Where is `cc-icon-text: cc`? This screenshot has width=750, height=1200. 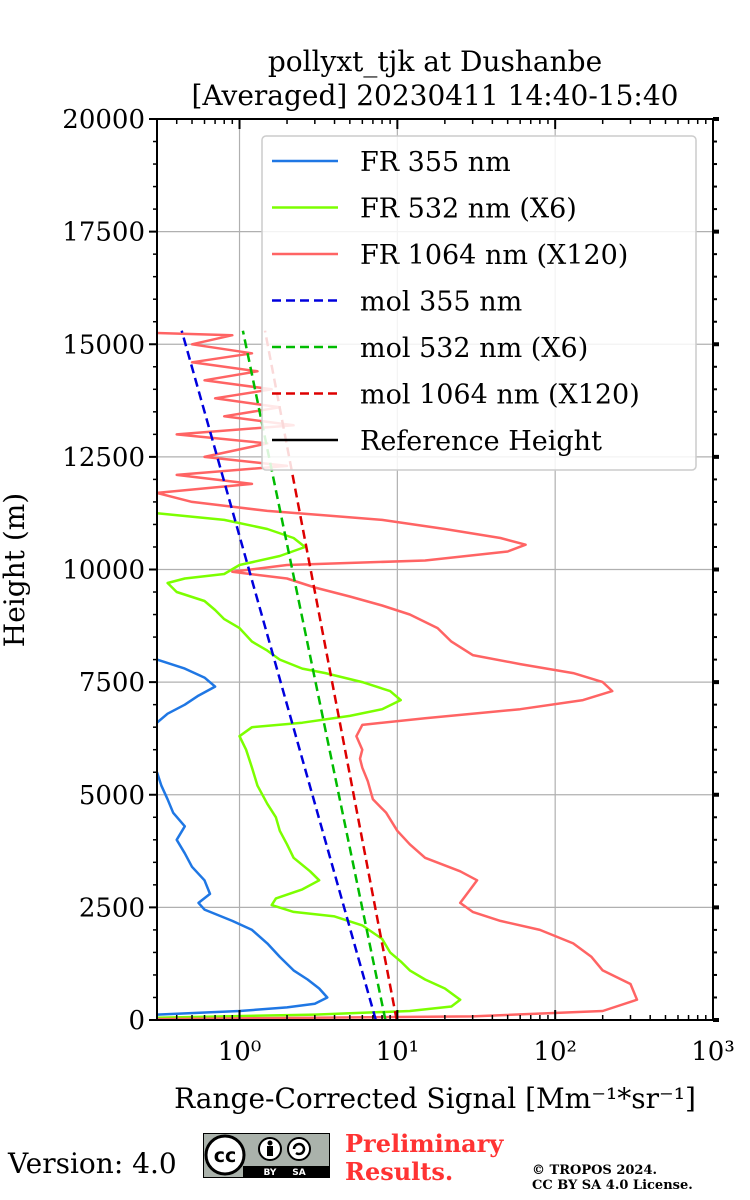
cc-icon-text: cc is located at coordinates (225, 1156).